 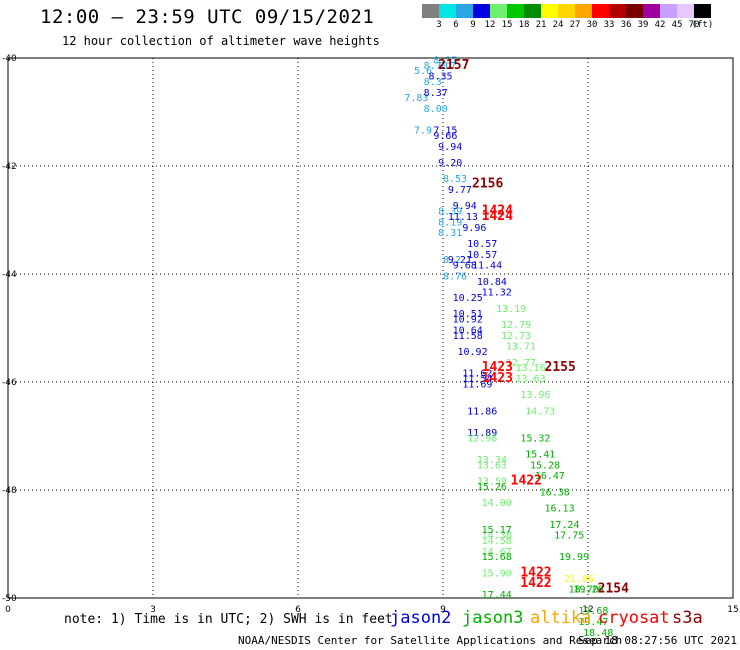 I want to click on wave-height-label: 18.48, so click(x=598, y=633).